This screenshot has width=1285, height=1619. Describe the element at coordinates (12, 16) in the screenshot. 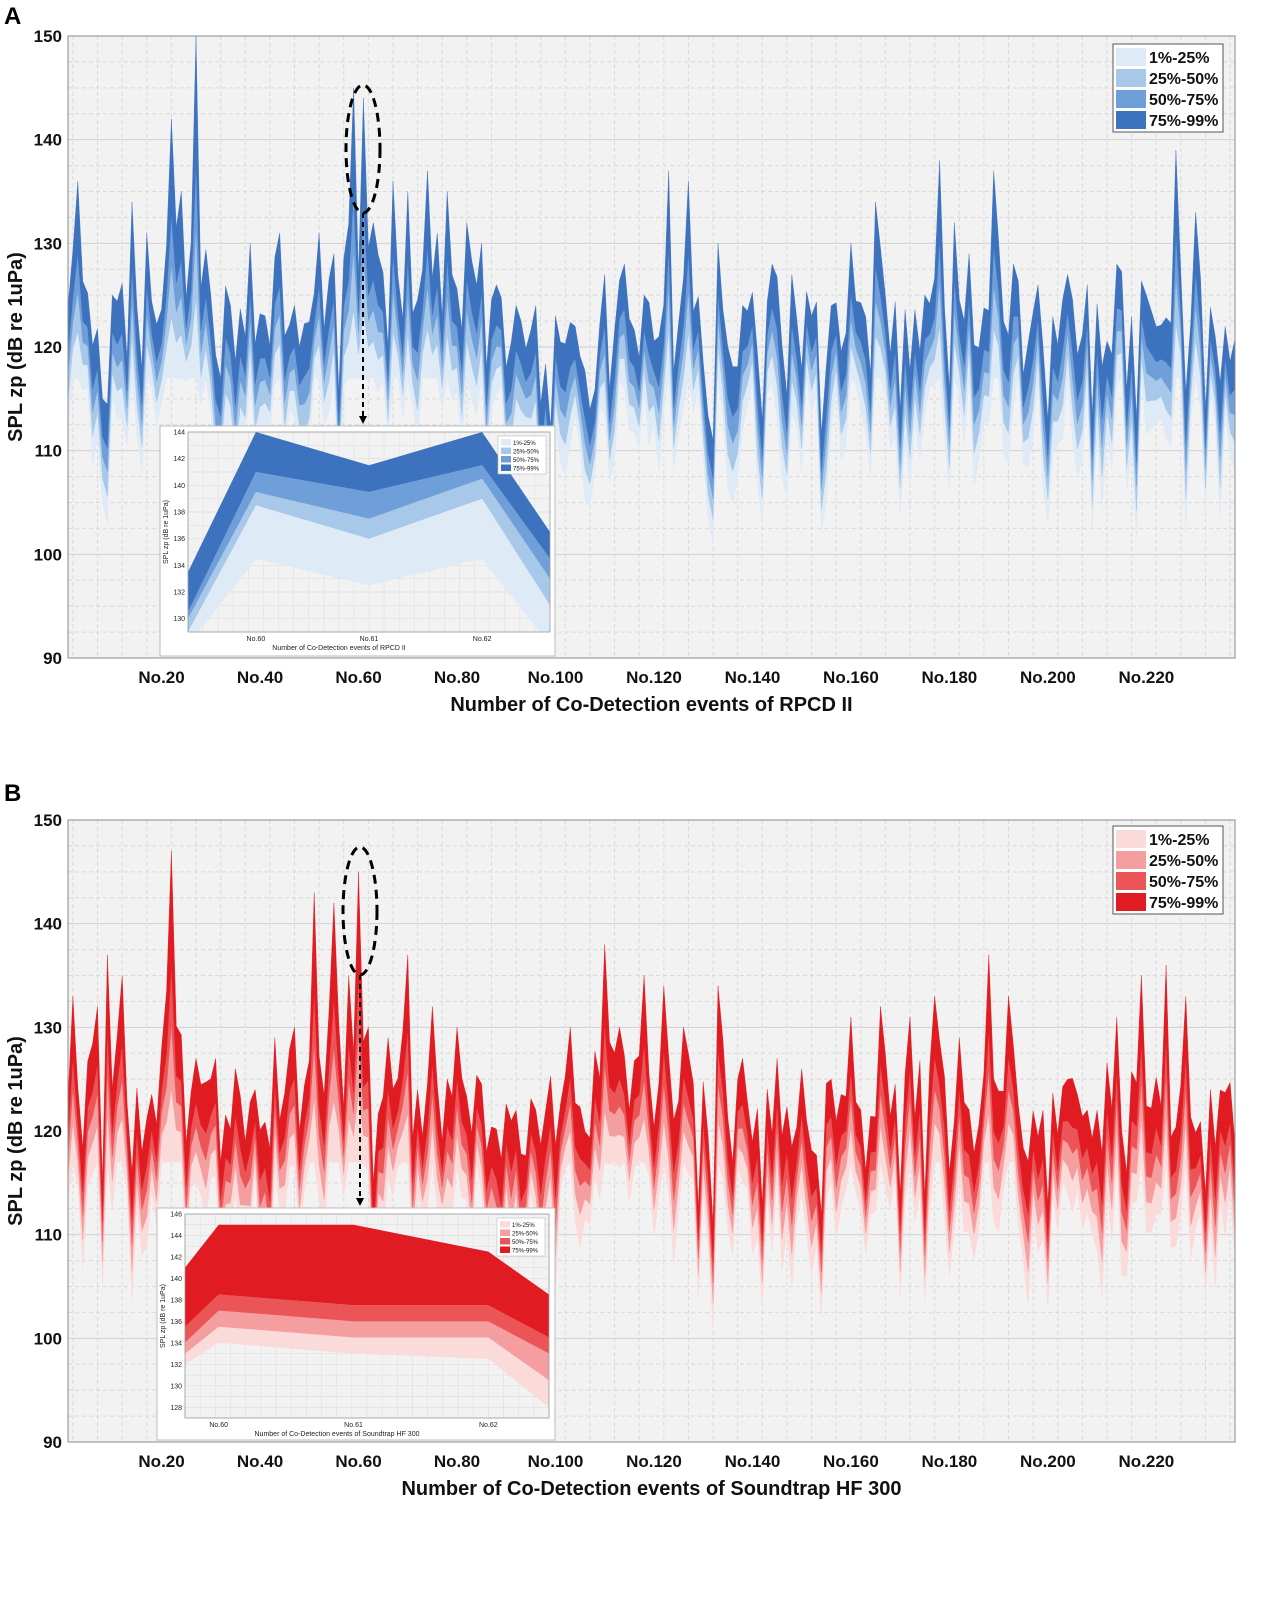

I see `panel-letter: A` at that location.